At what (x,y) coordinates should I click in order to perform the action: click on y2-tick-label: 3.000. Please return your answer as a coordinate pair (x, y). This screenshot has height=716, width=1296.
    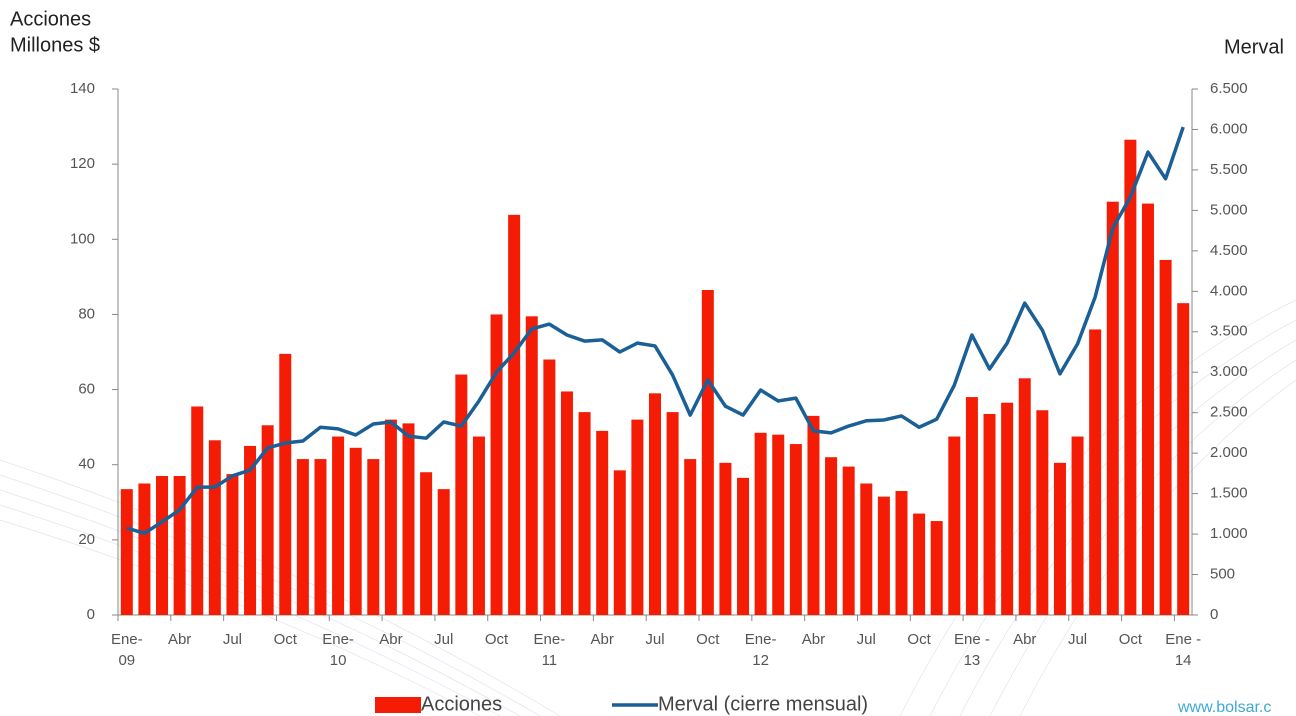
    Looking at the image, I should click on (1229, 371).